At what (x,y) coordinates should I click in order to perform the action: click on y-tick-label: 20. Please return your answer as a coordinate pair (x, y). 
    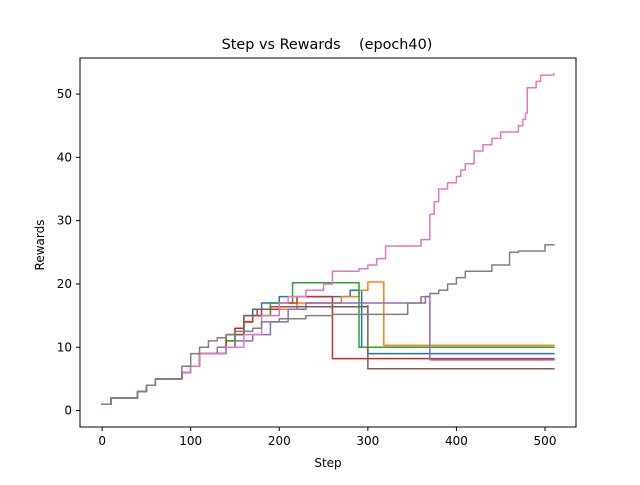
    Looking at the image, I should click on (64, 284).